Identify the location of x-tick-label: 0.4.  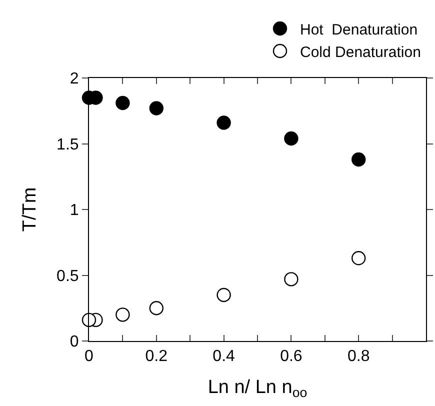
(224, 357).